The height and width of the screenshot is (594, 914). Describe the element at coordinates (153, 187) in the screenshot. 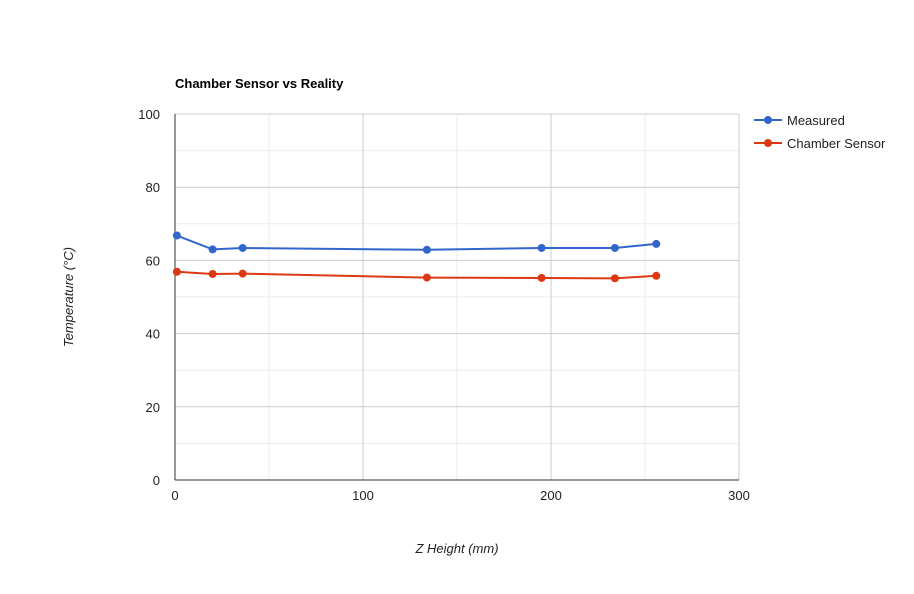

I see `y-tick-label: 80` at that location.